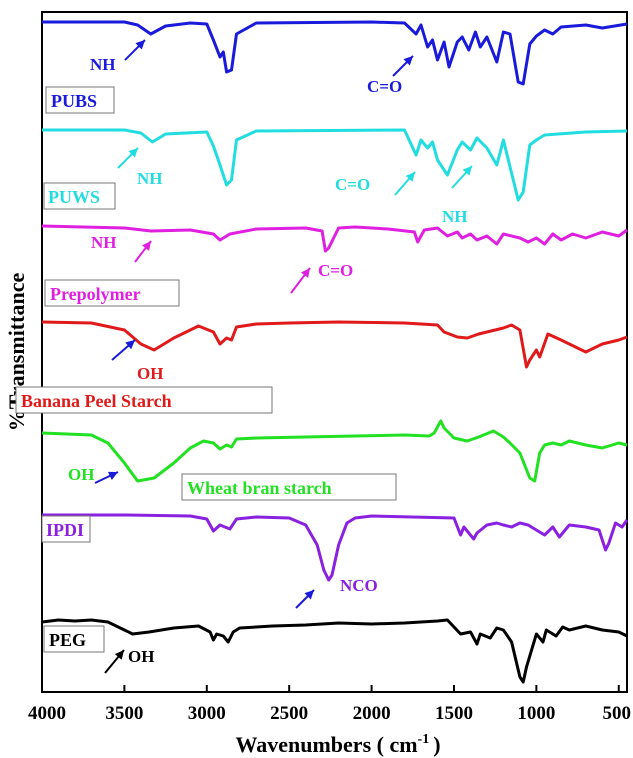 The image size is (633, 758). What do you see at coordinates (335, 270) in the screenshot?
I see `anno-prepolymer-co: C=O` at bounding box center [335, 270].